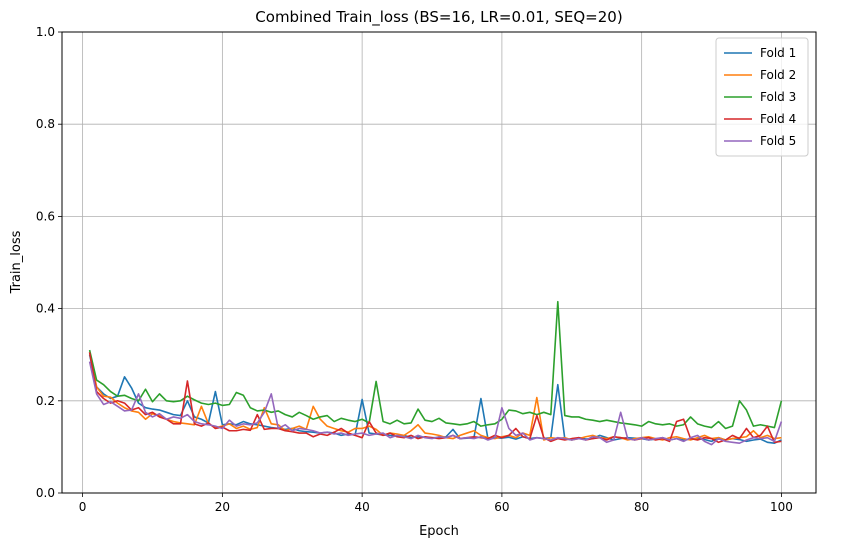 The width and height of the screenshot is (846, 547). Describe the element at coordinates (83, 507) in the screenshot. I see `x-tick-label: 0` at that location.